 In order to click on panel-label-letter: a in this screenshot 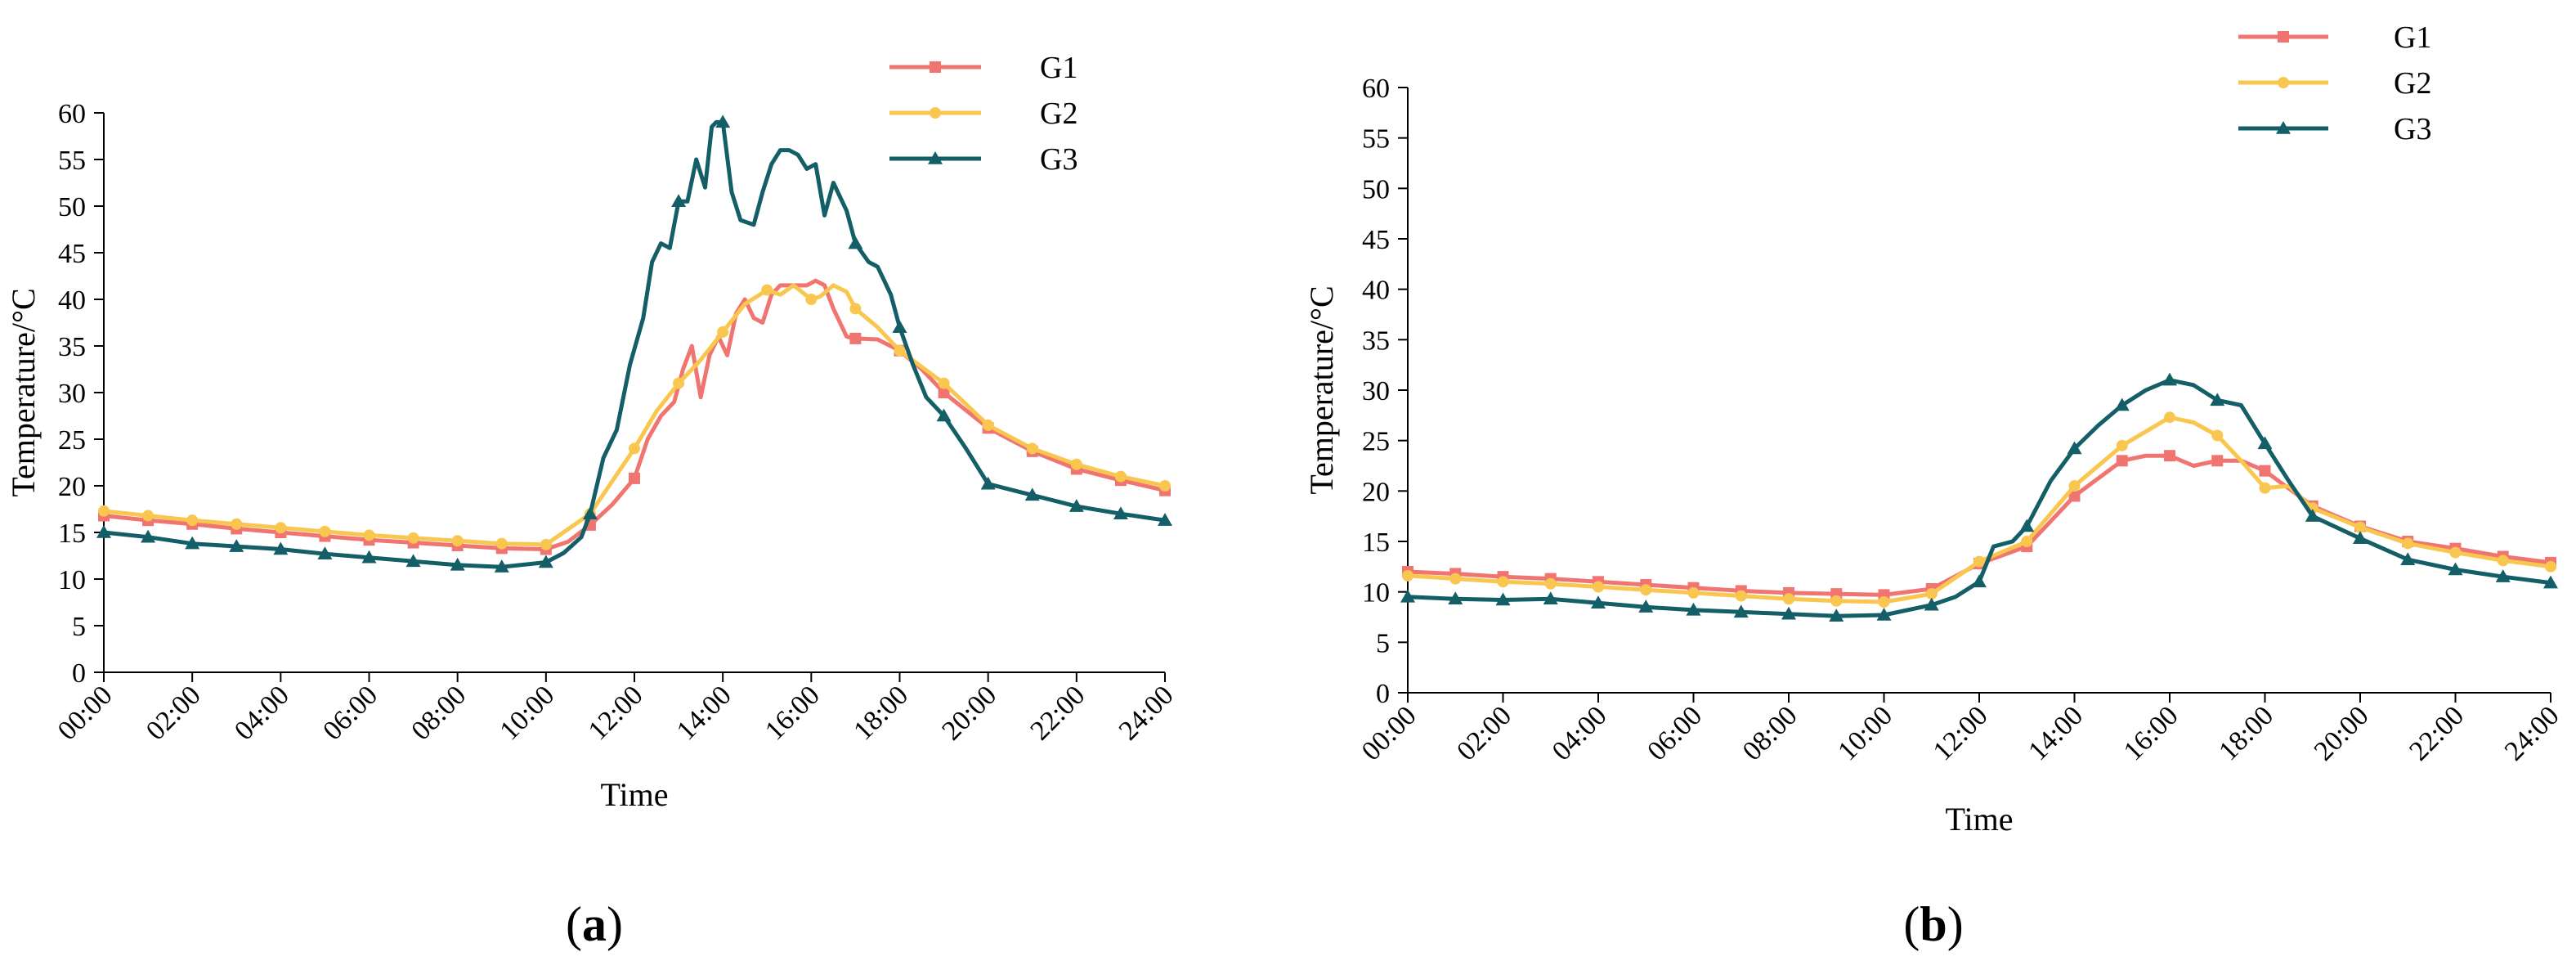, I will do `click(594, 924)`.